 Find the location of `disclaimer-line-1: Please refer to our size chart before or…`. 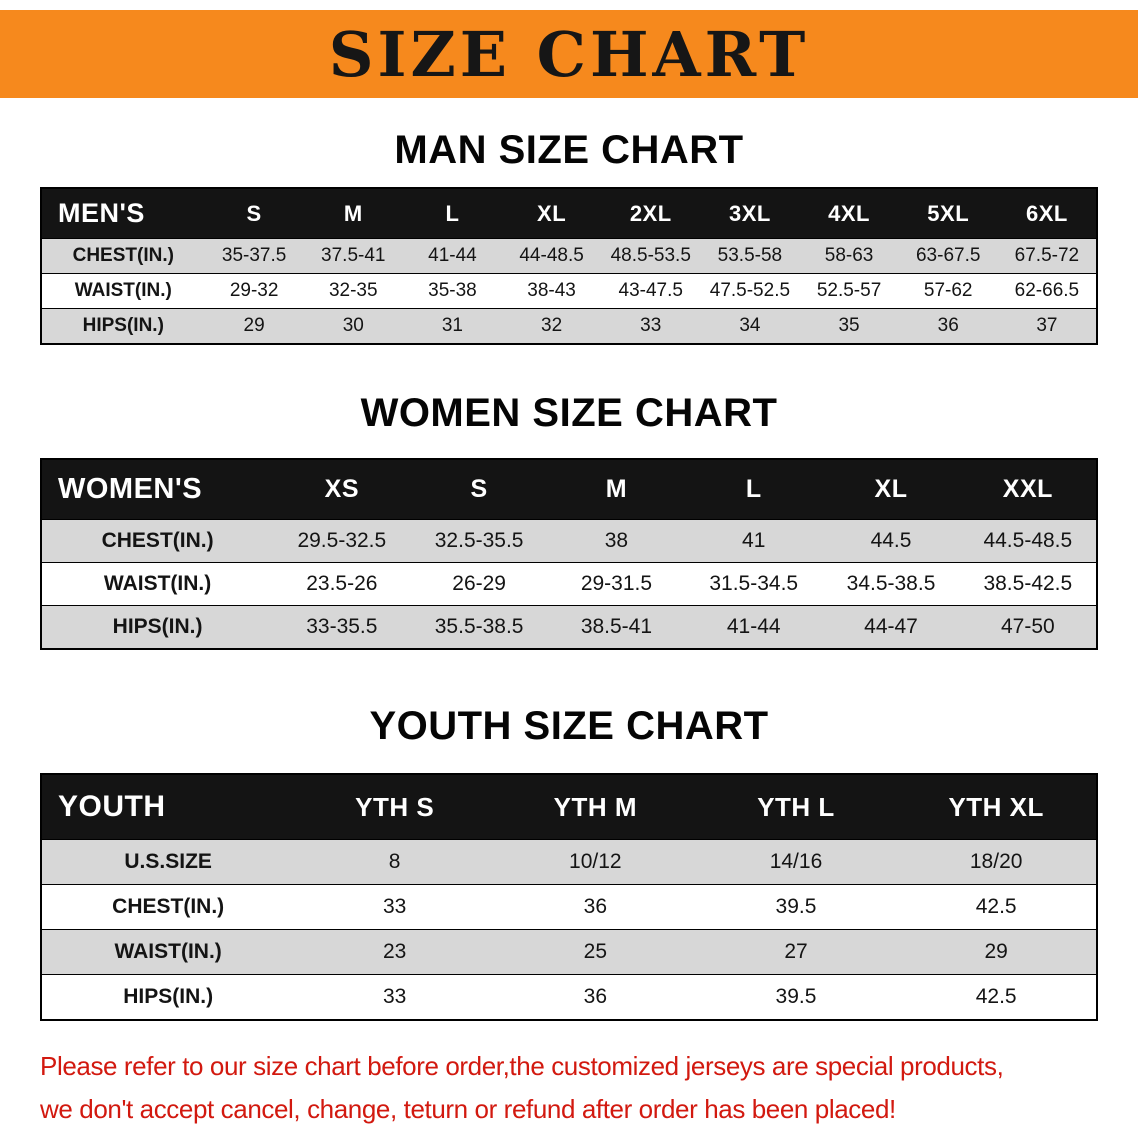

disclaimer-line-1: Please refer to our size chart before or… is located at coordinates (522, 1066).